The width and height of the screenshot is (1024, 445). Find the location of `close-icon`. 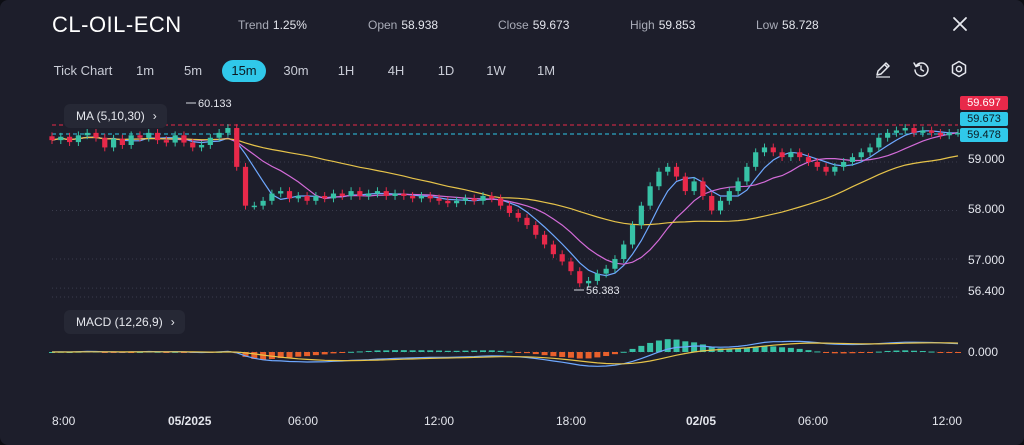

close-icon is located at coordinates (960, 24).